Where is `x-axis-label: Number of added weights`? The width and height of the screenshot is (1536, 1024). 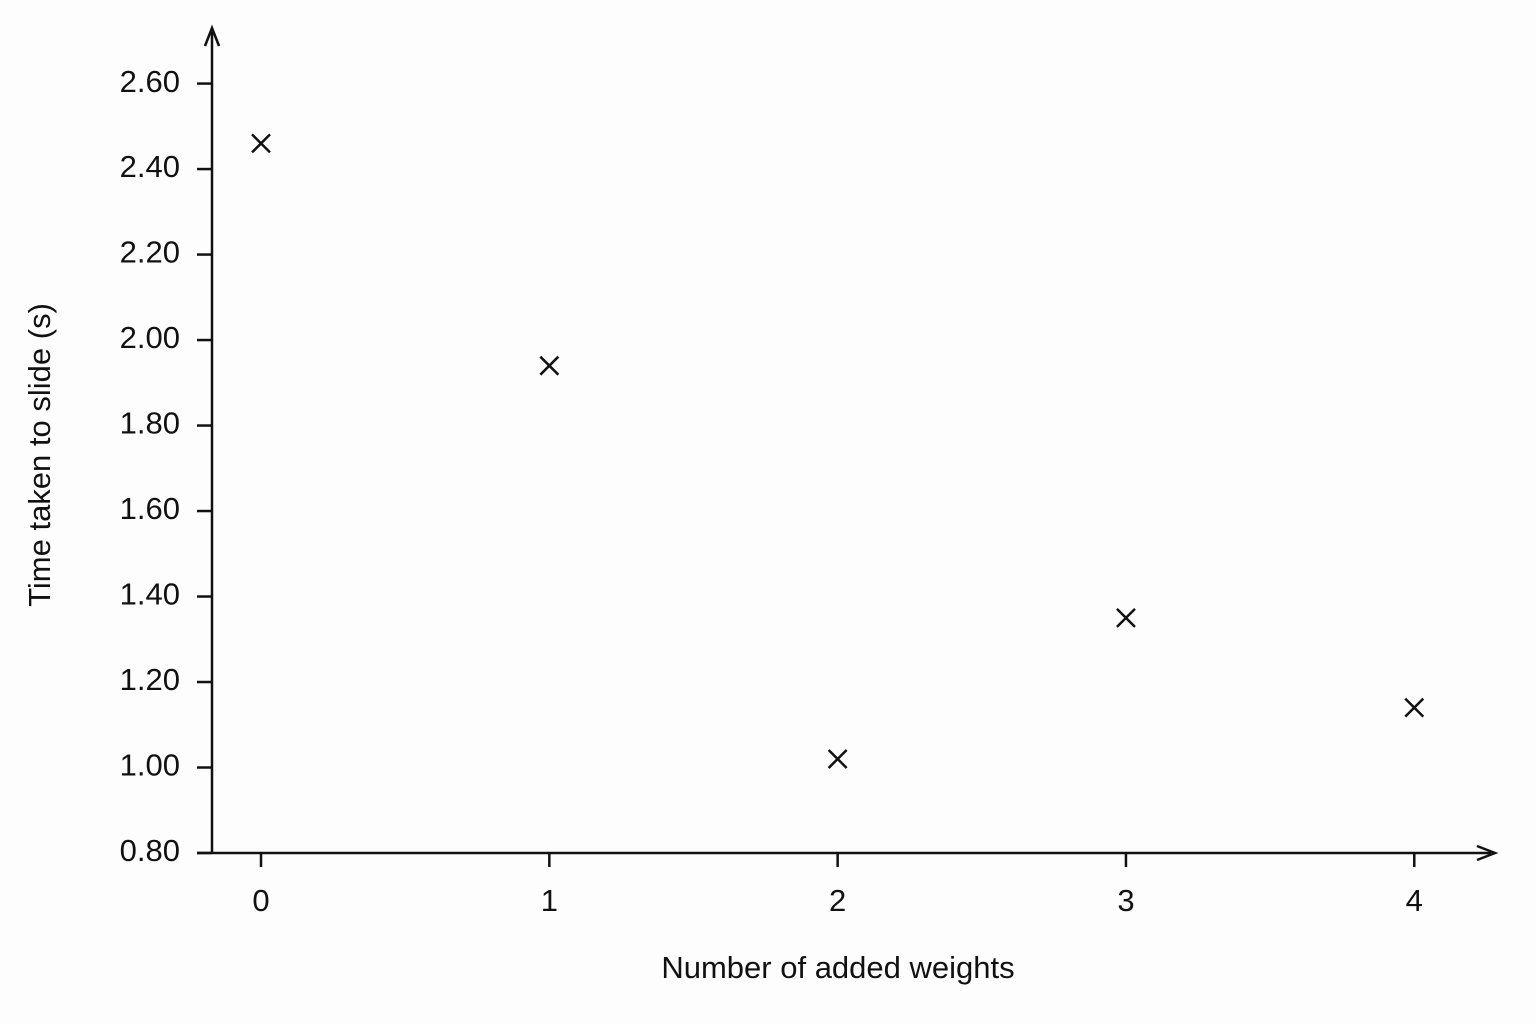
x-axis-label: Number of added weights is located at coordinates (837, 967).